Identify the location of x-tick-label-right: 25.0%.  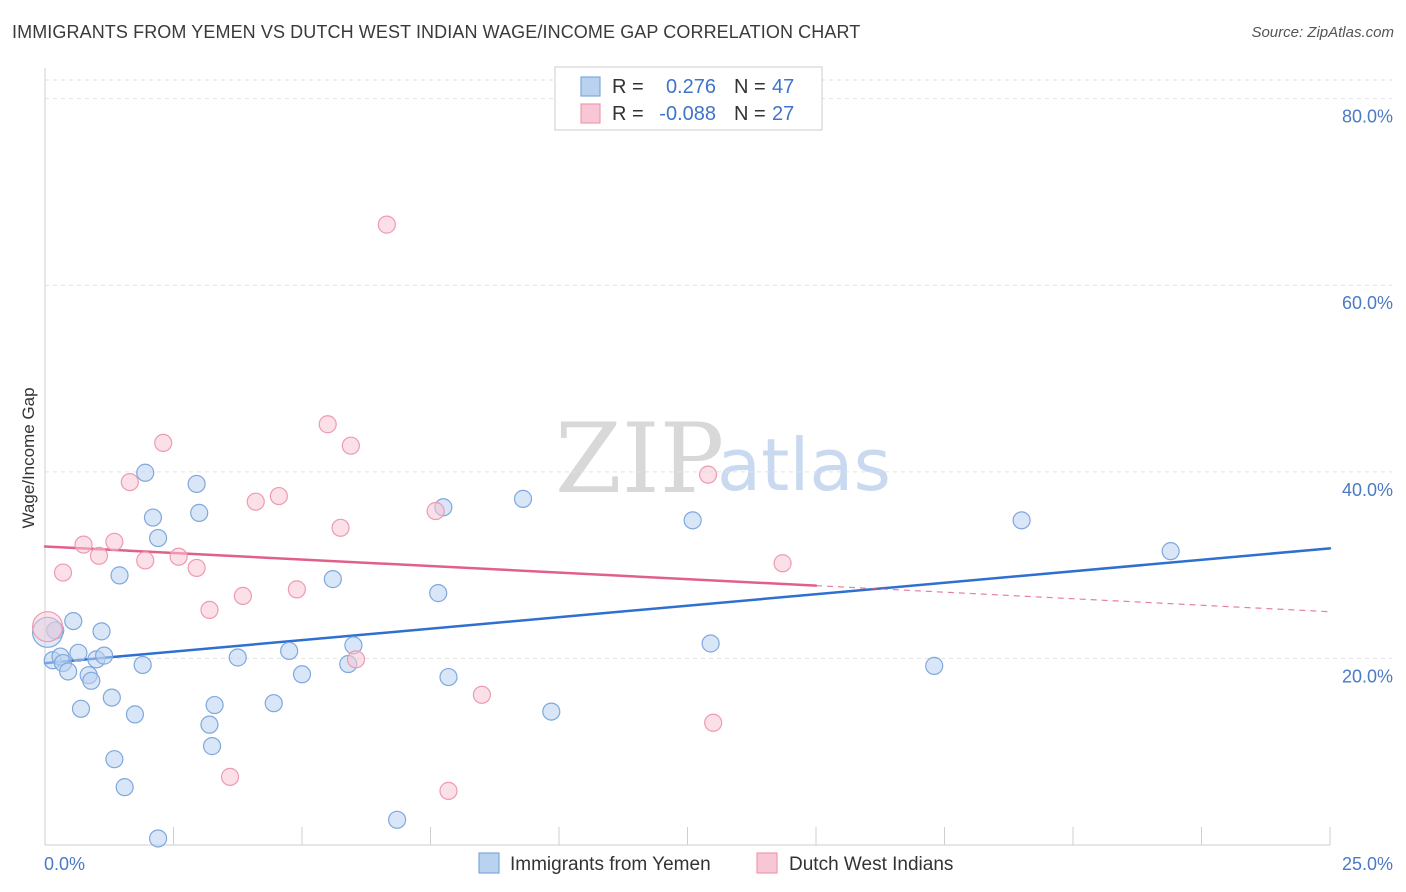
(1367, 864).